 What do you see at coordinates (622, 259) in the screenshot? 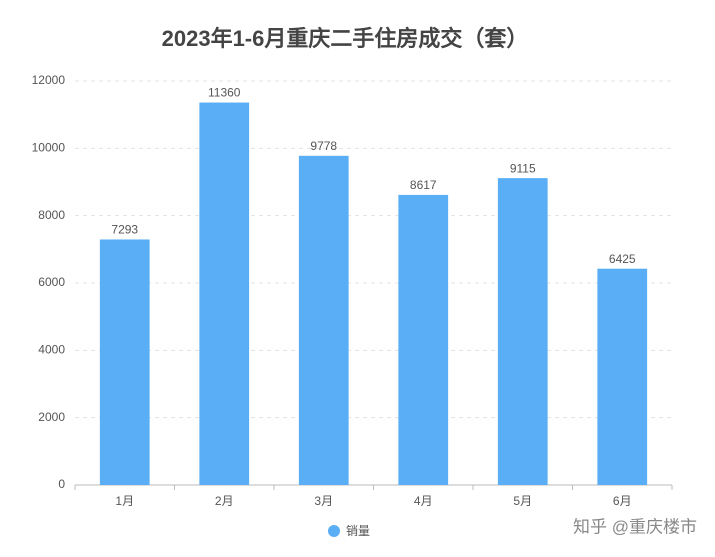
I see `data-label: 6425` at bounding box center [622, 259].